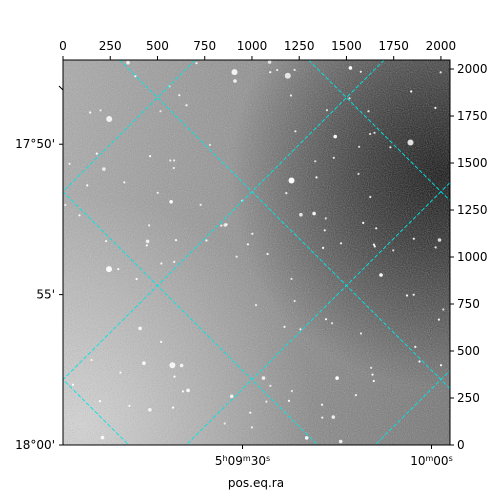  I want to click on y-right-tick-label: 1000, so click(472, 257).